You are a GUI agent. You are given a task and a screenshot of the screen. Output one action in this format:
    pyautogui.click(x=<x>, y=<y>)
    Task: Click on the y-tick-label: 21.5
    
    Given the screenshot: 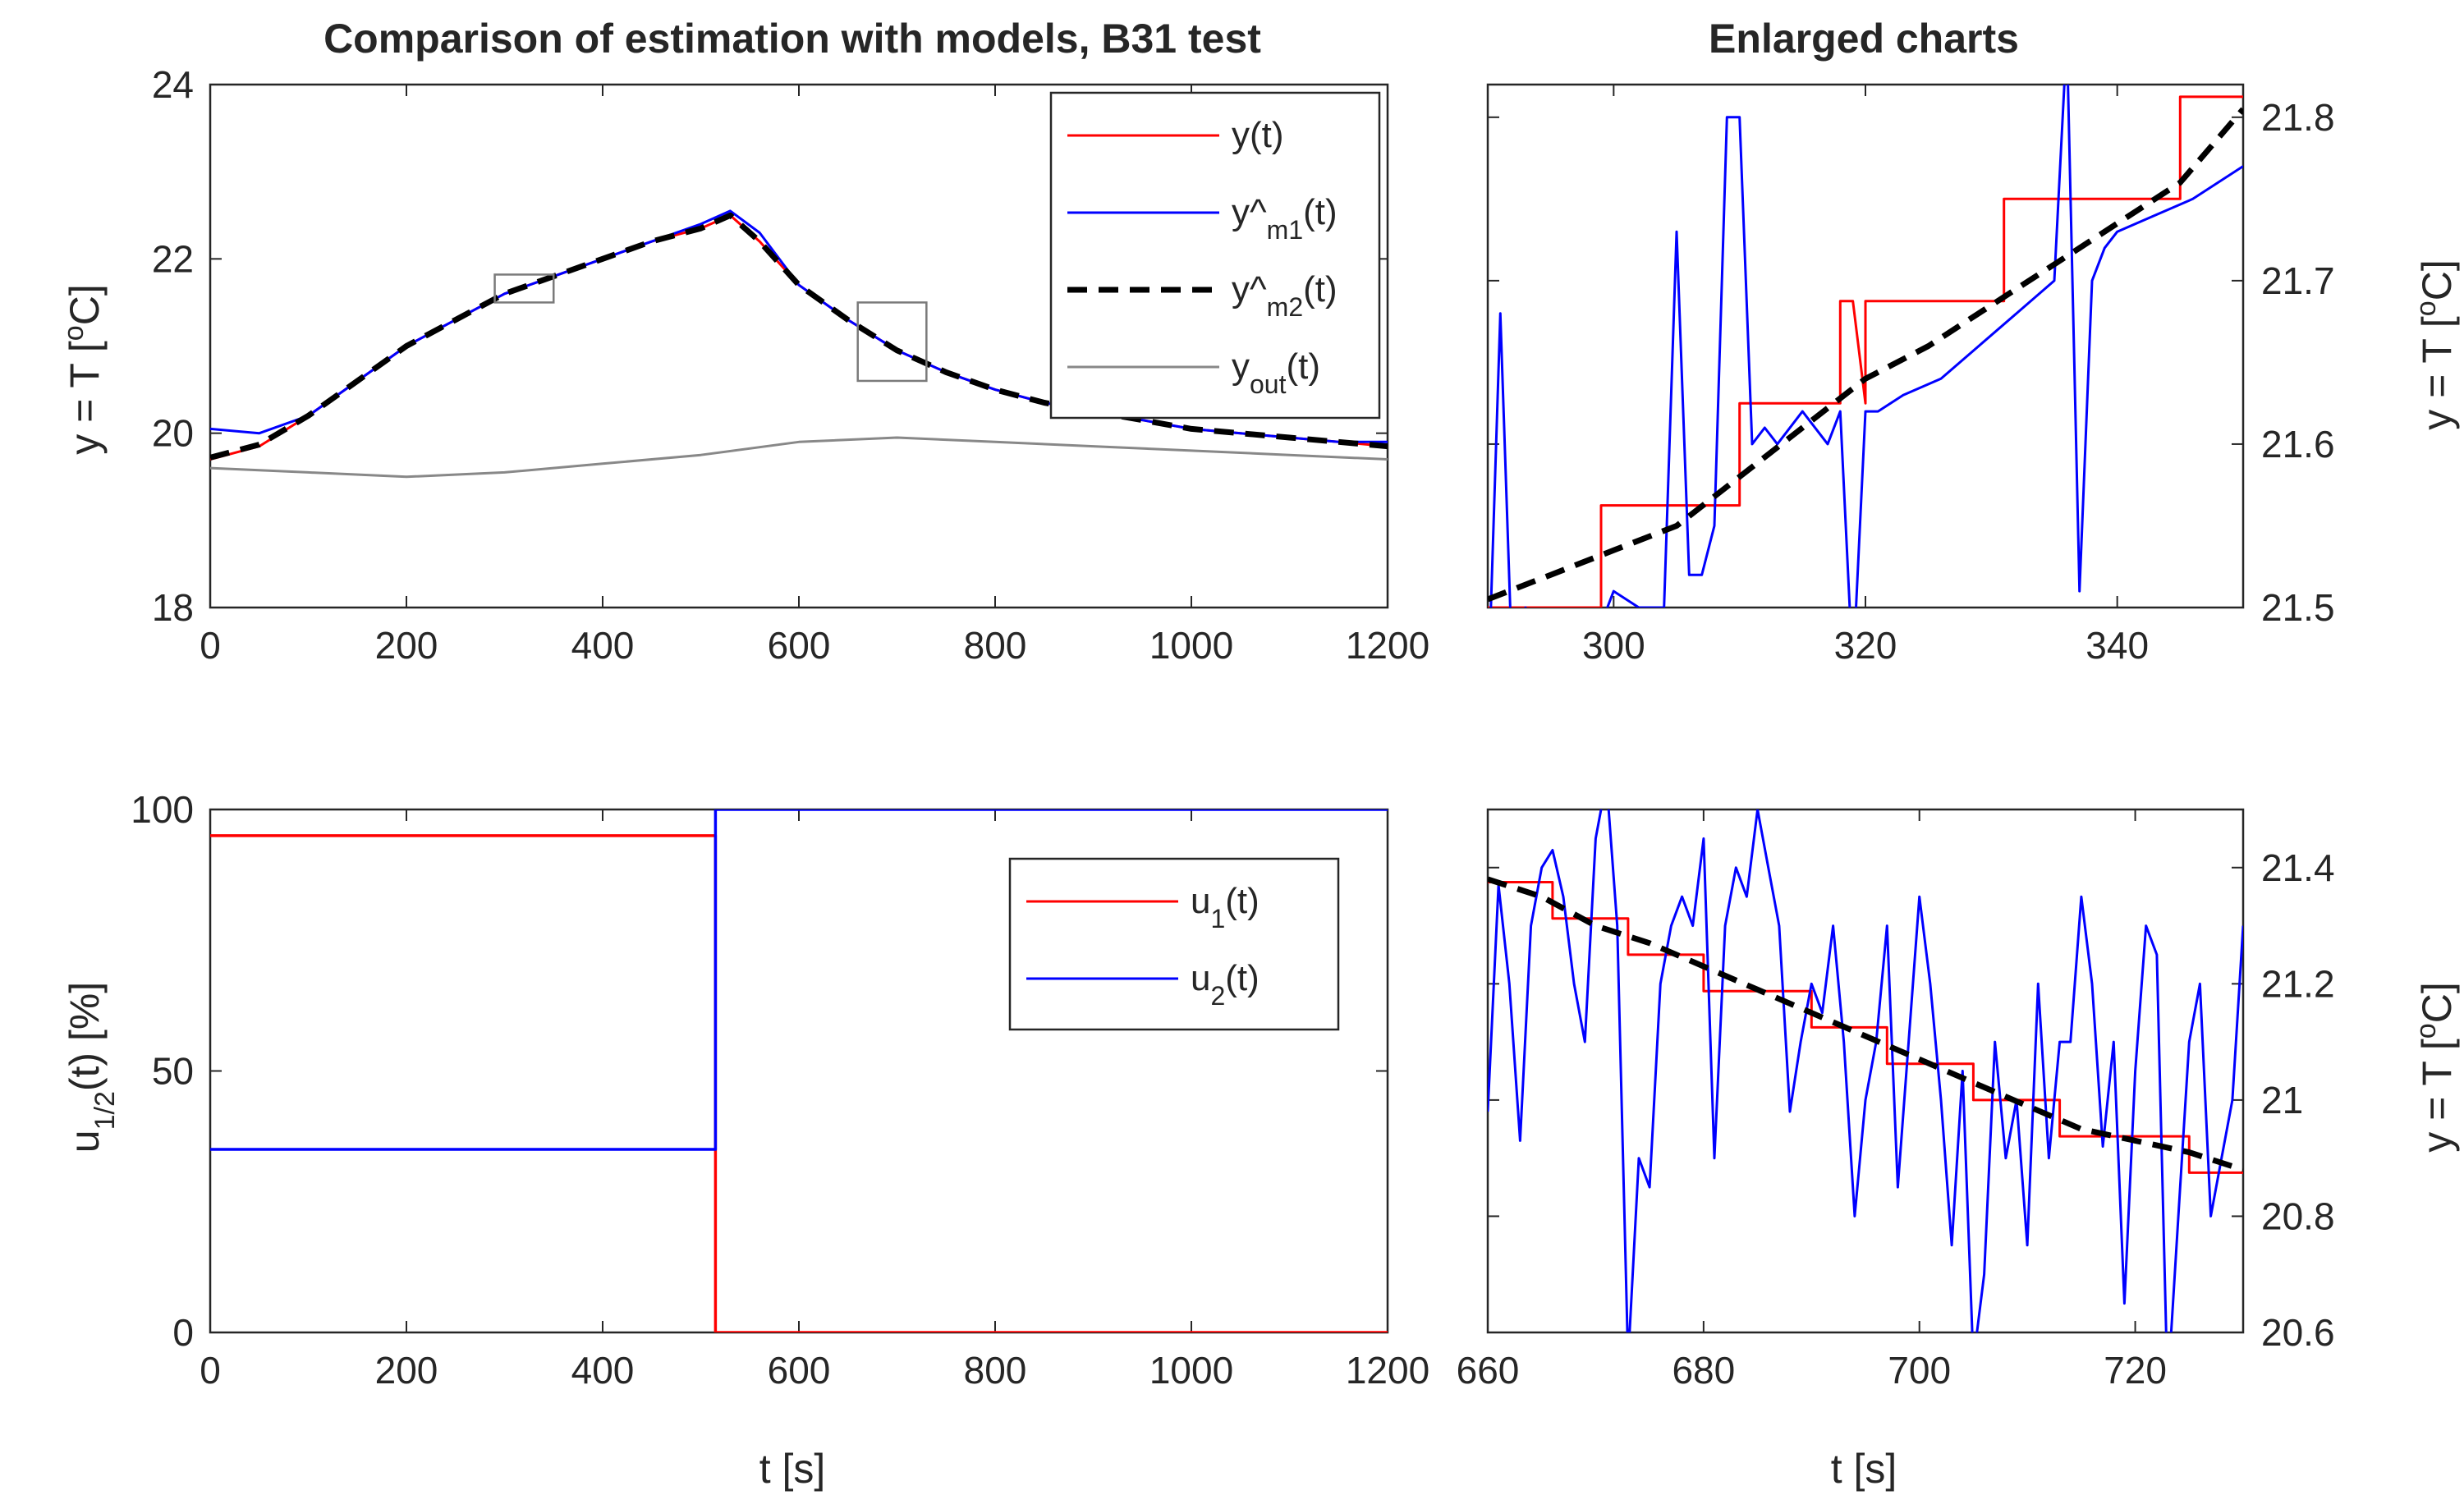 What is the action you would take?
    pyautogui.click(x=2298, y=607)
    